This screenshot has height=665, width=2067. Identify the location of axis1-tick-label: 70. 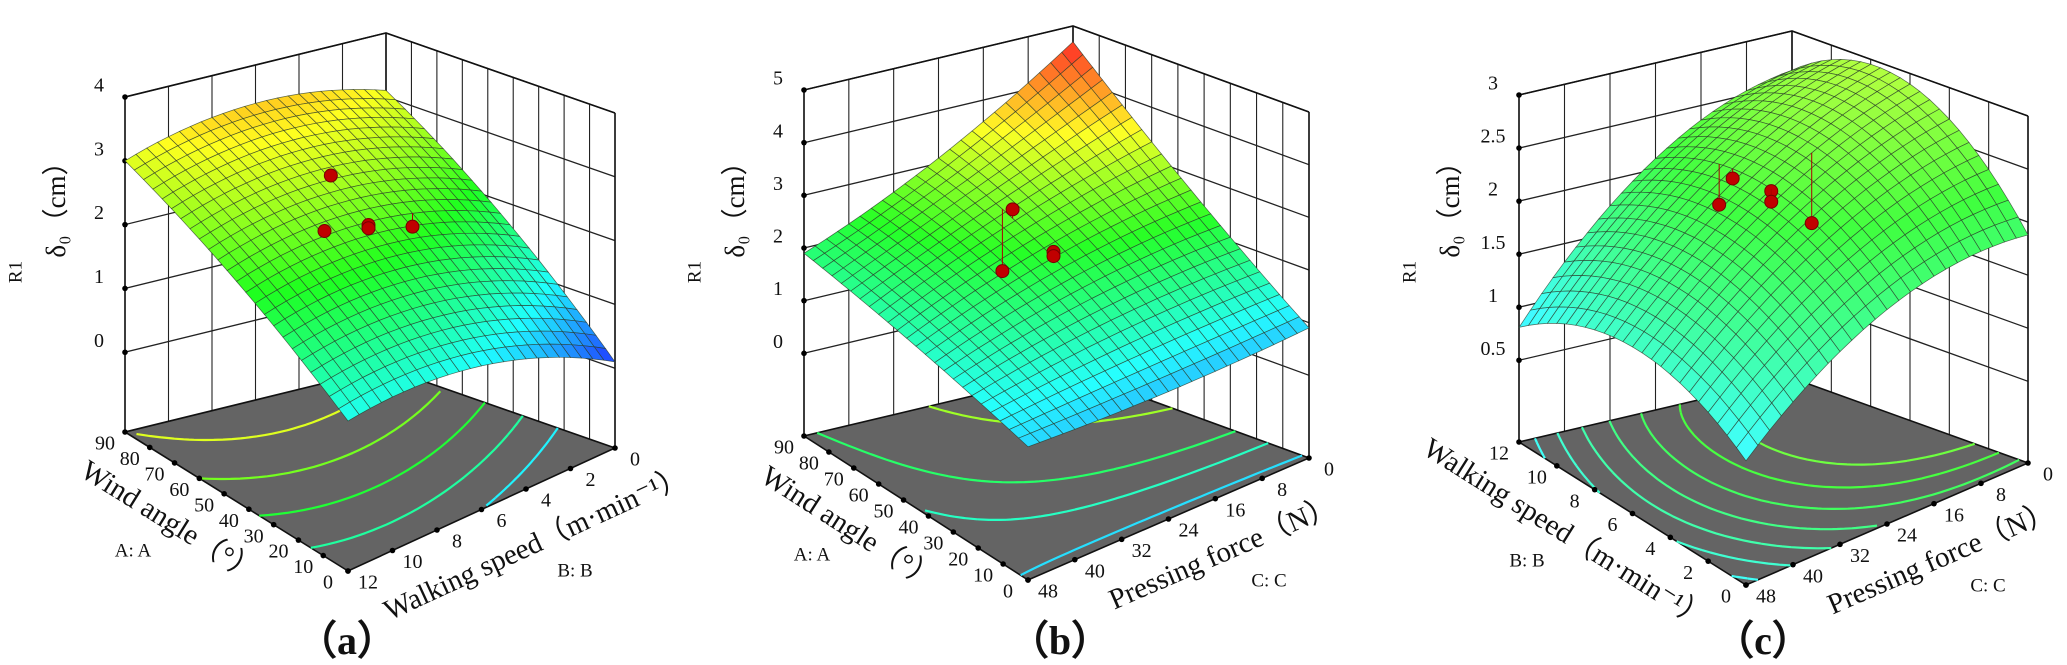
(155, 474).